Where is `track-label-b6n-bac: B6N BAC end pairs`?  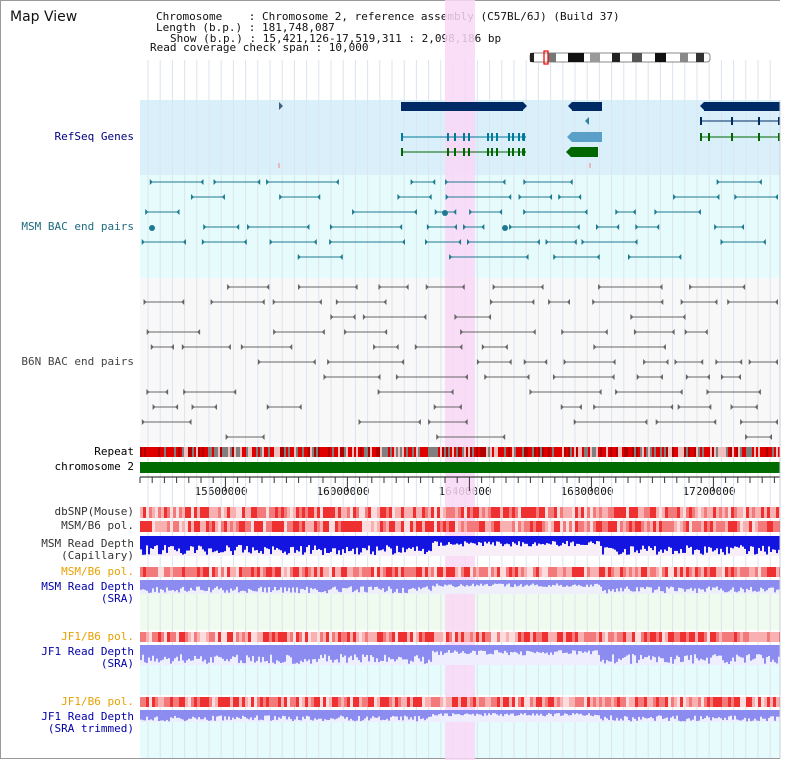
track-label-b6n-bac: B6N BAC end pairs is located at coordinates (77, 361).